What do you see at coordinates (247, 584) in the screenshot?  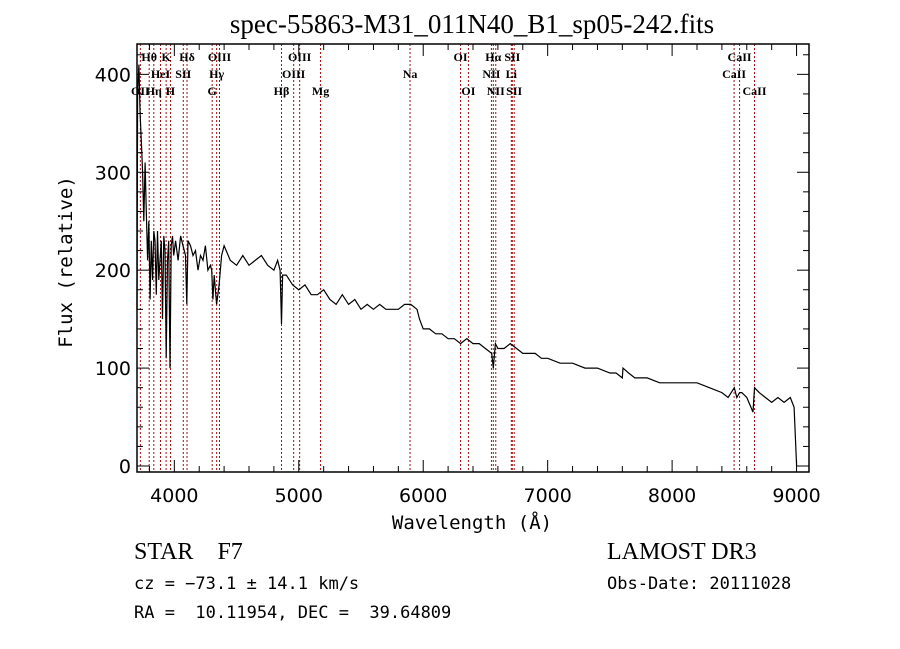 I see `redshift-info: cz = −73.1 ± 14.1 km/s` at bounding box center [247, 584].